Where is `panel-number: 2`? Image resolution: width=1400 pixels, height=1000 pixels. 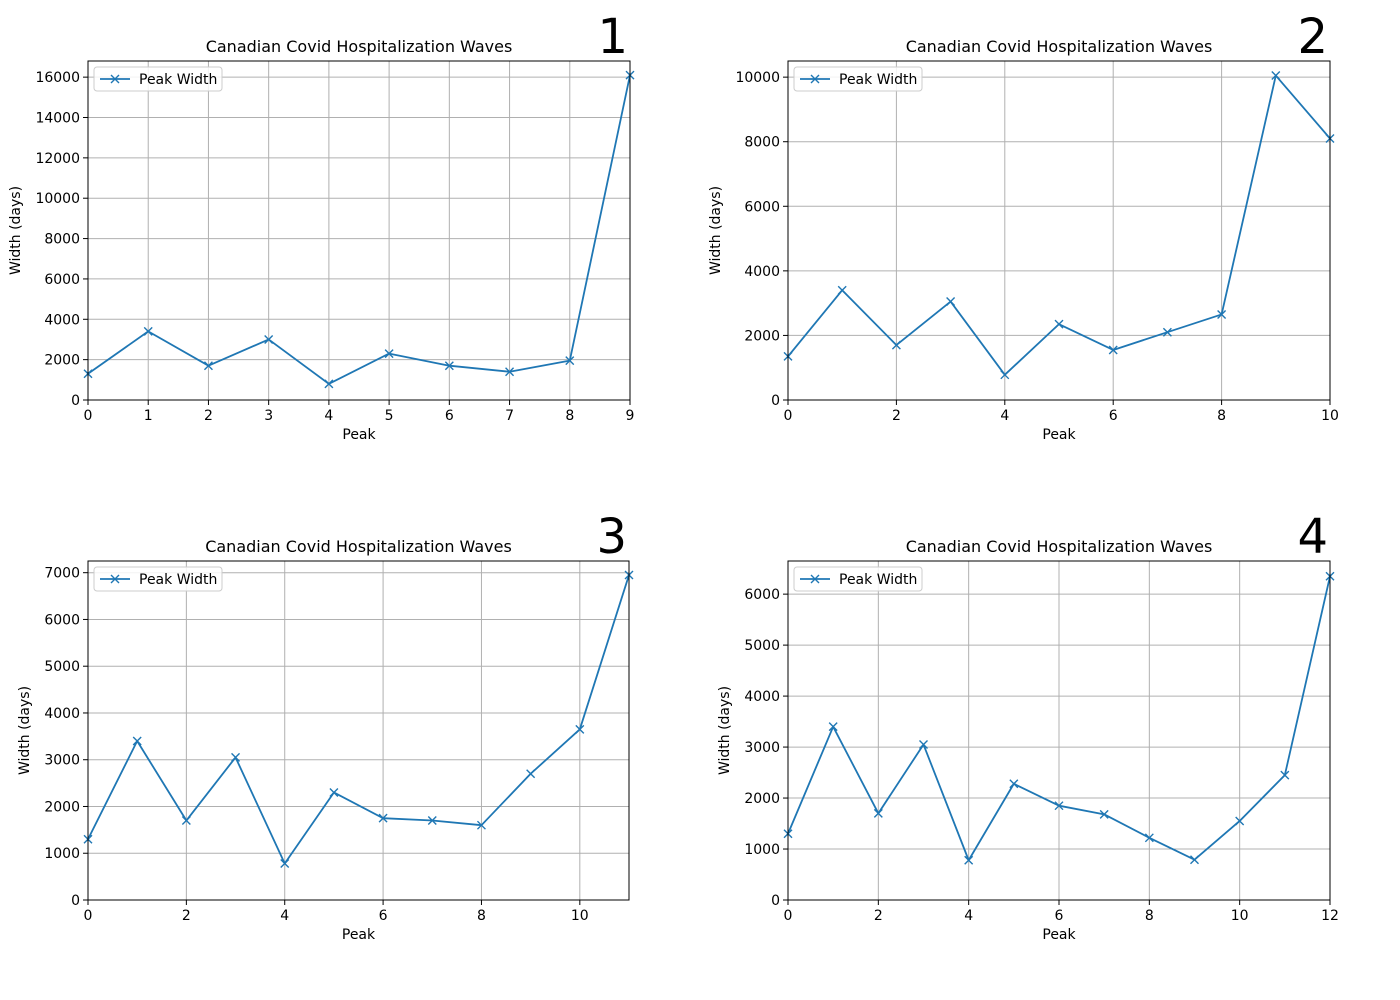
panel-number: 2 is located at coordinates (1312, 37).